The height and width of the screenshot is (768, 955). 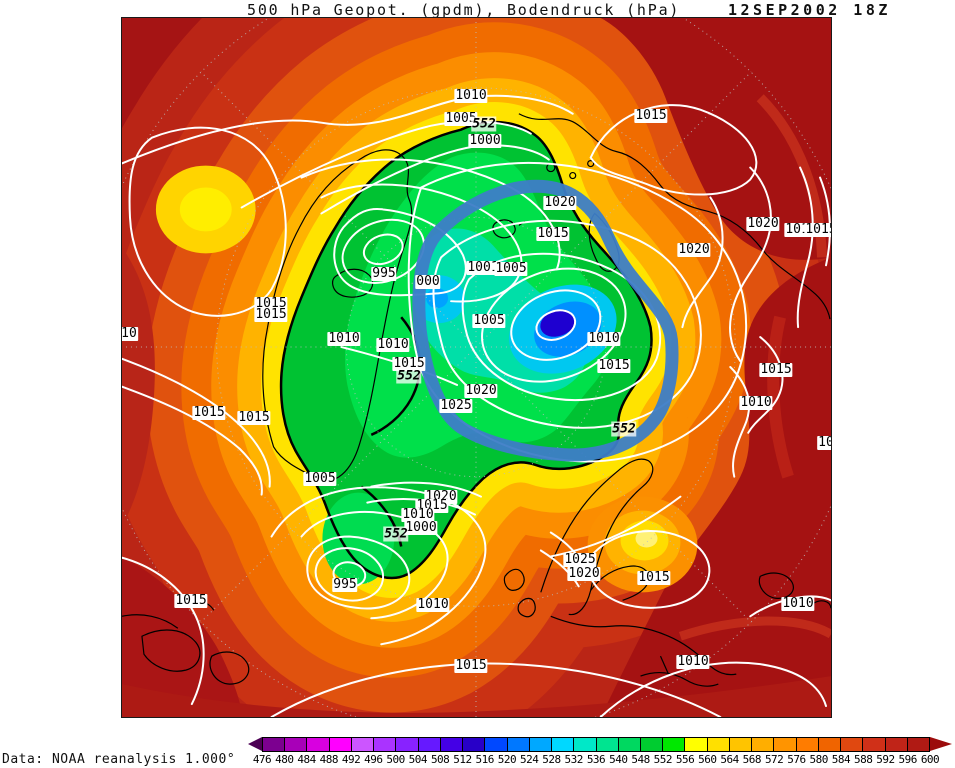 What do you see at coordinates (255, 744) in the screenshot?
I see `colorbar-left-arrow` at bounding box center [255, 744].